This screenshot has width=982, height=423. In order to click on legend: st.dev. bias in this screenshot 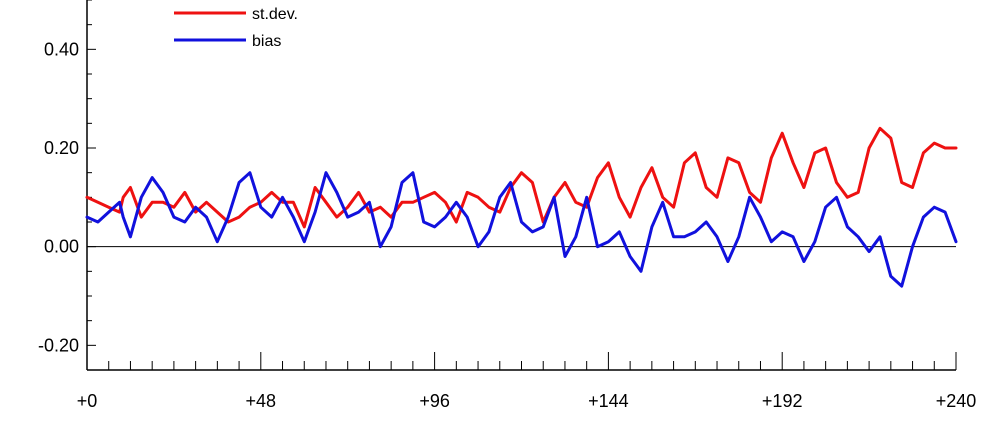, I will do `click(236, 28)`.